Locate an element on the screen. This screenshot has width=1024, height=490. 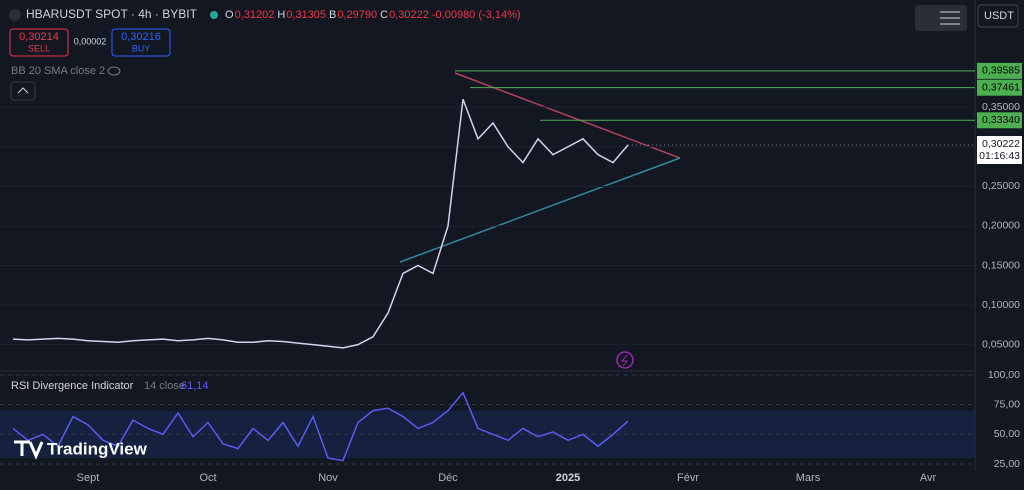
x-tick-label: Oct is located at coordinates (207, 478).